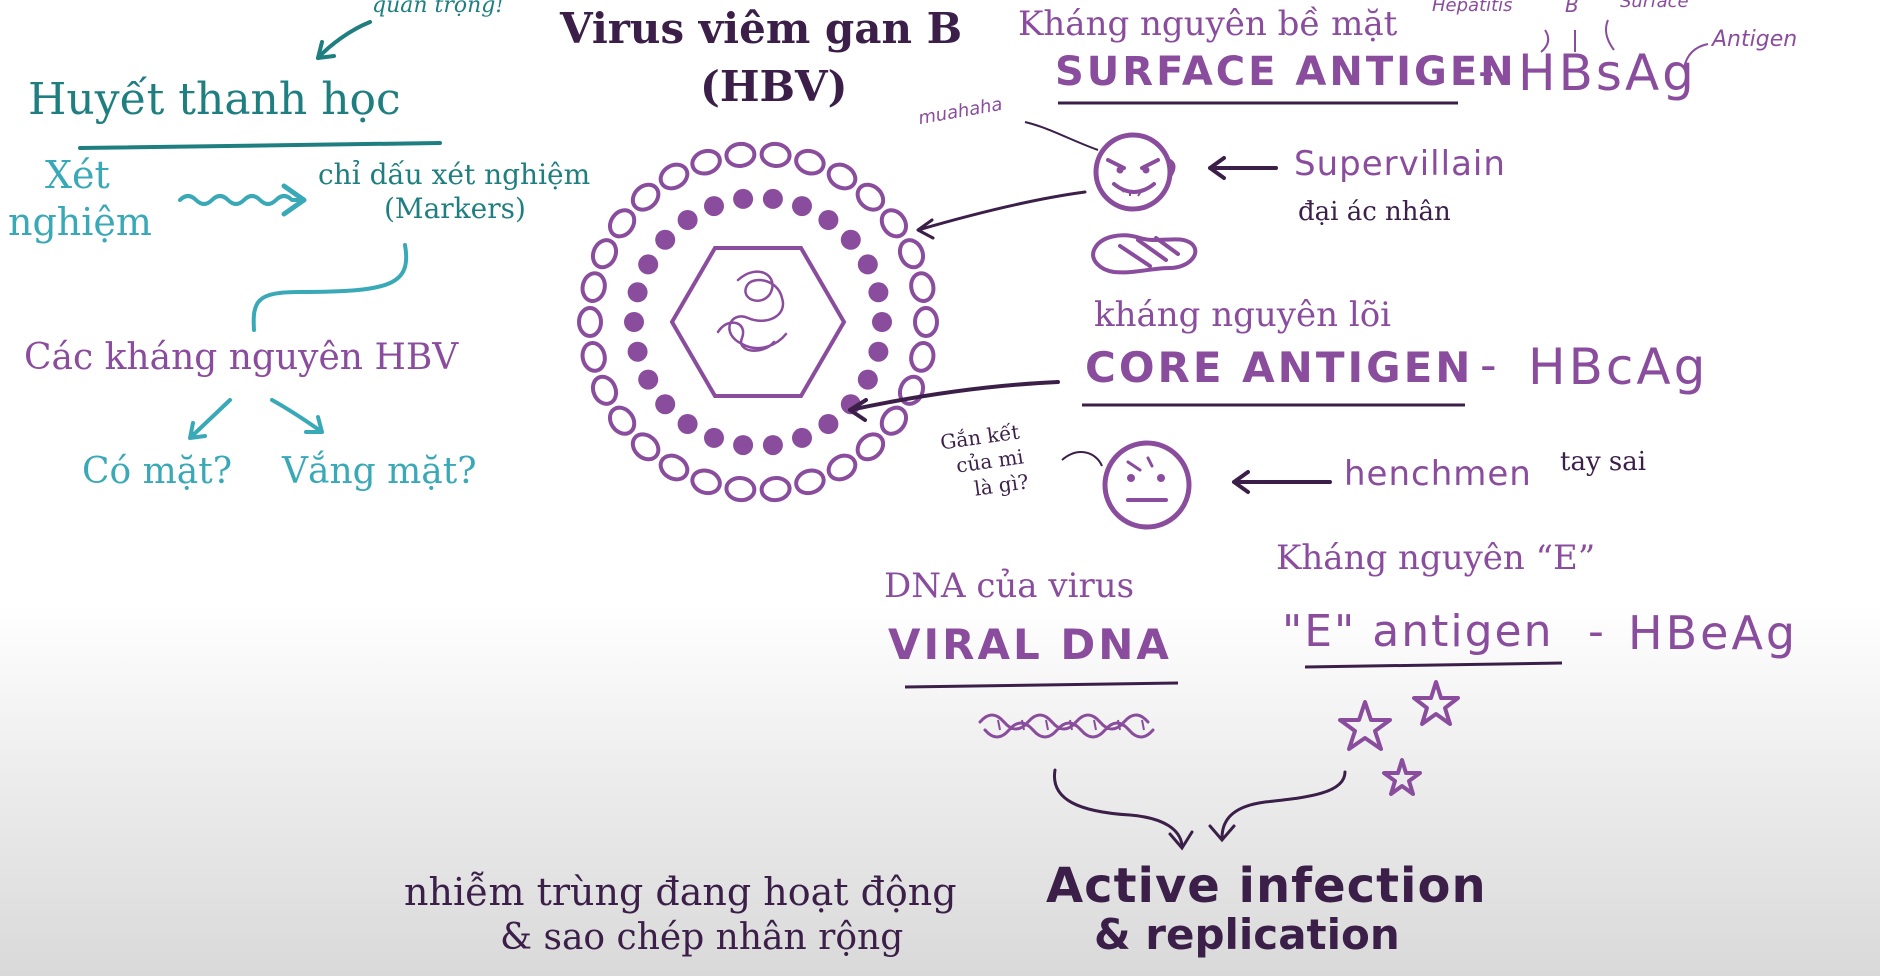  Describe the element at coordinates (1433, 665) in the screenshot. I see `e-antigen-underline` at that location.